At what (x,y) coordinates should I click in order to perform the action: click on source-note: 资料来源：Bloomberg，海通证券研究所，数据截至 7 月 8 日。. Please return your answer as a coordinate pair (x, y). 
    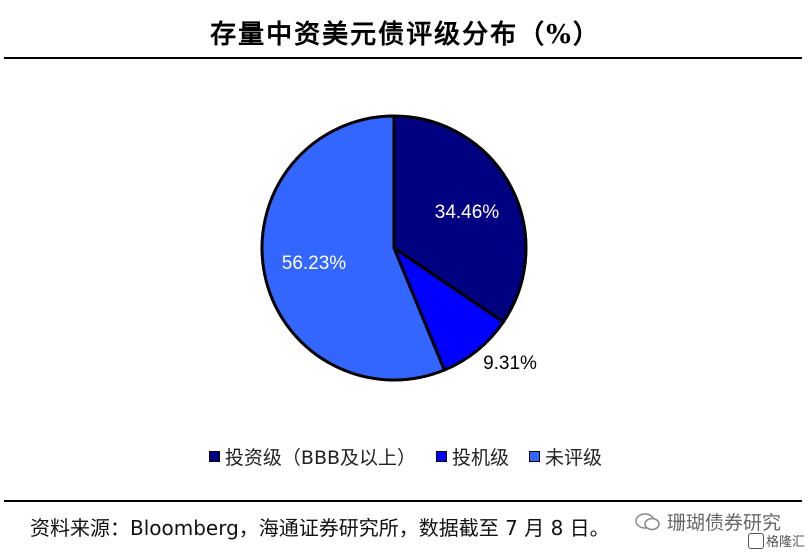
    Looking at the image, I should click on (320, 528).